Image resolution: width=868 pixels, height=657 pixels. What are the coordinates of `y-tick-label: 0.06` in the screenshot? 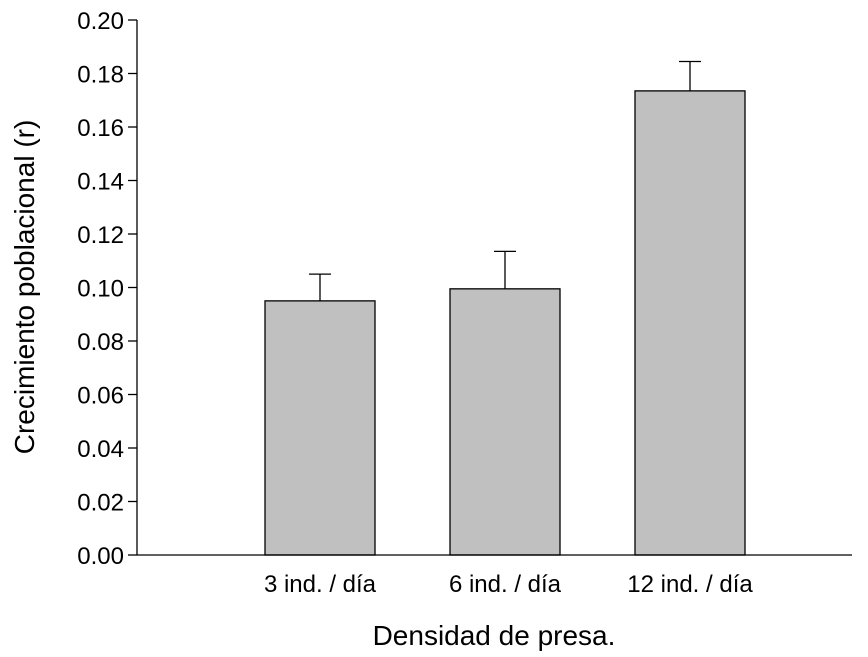 It's located at (100, 396).